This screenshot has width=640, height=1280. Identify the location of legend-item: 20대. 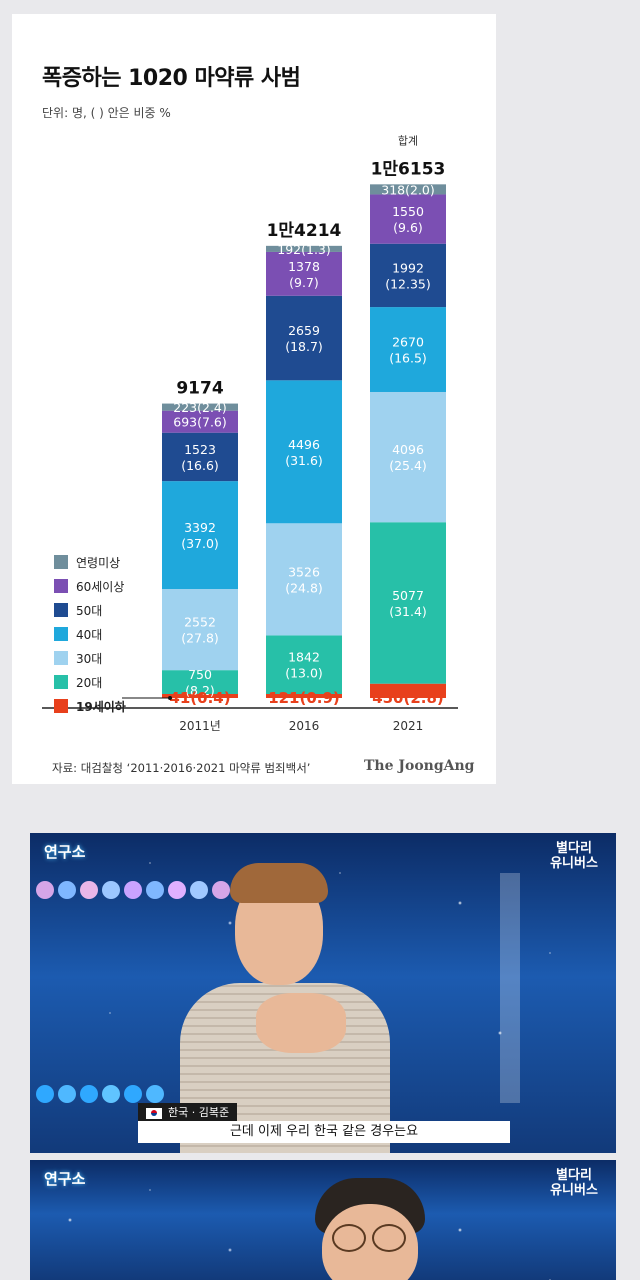
(78, 682).